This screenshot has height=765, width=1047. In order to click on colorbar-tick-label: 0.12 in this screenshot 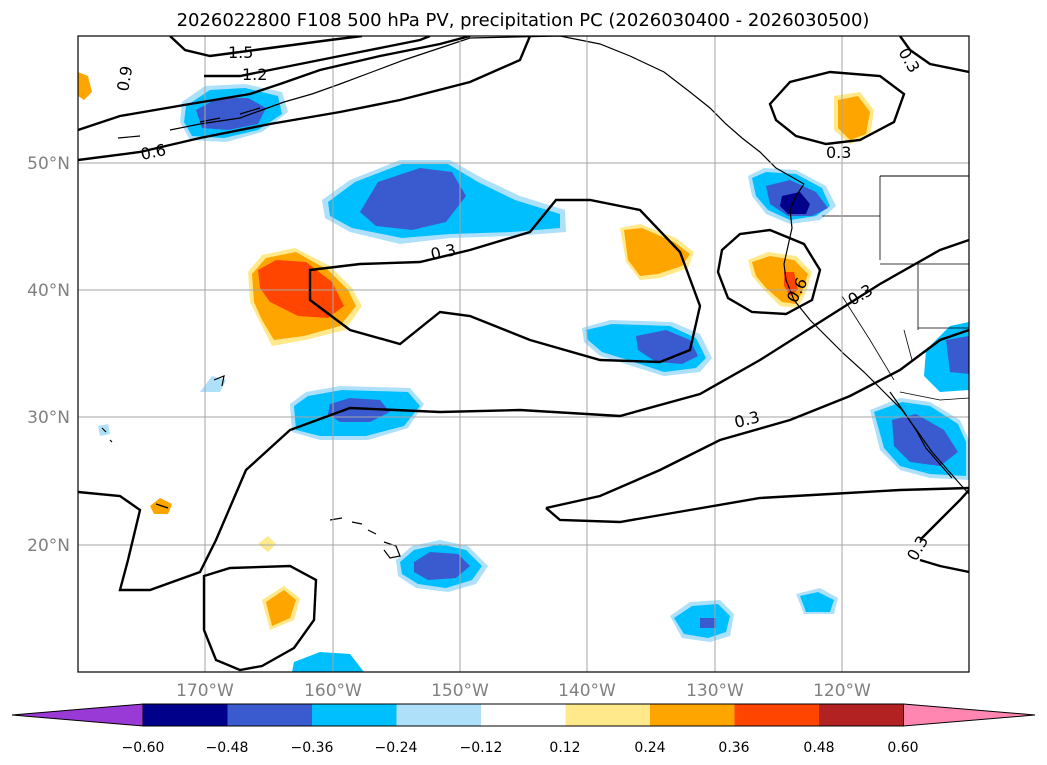, I will do `click(564, 748)`.